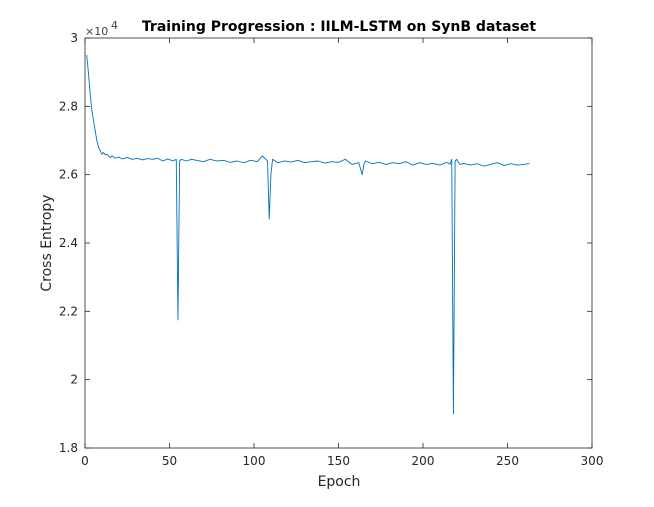 This screenshot has height=507, width=654. What do you see at coordinates (68, 106) in the screenshot?
I see `y-tick-label: 2.8` at bounding box center [68, 106].